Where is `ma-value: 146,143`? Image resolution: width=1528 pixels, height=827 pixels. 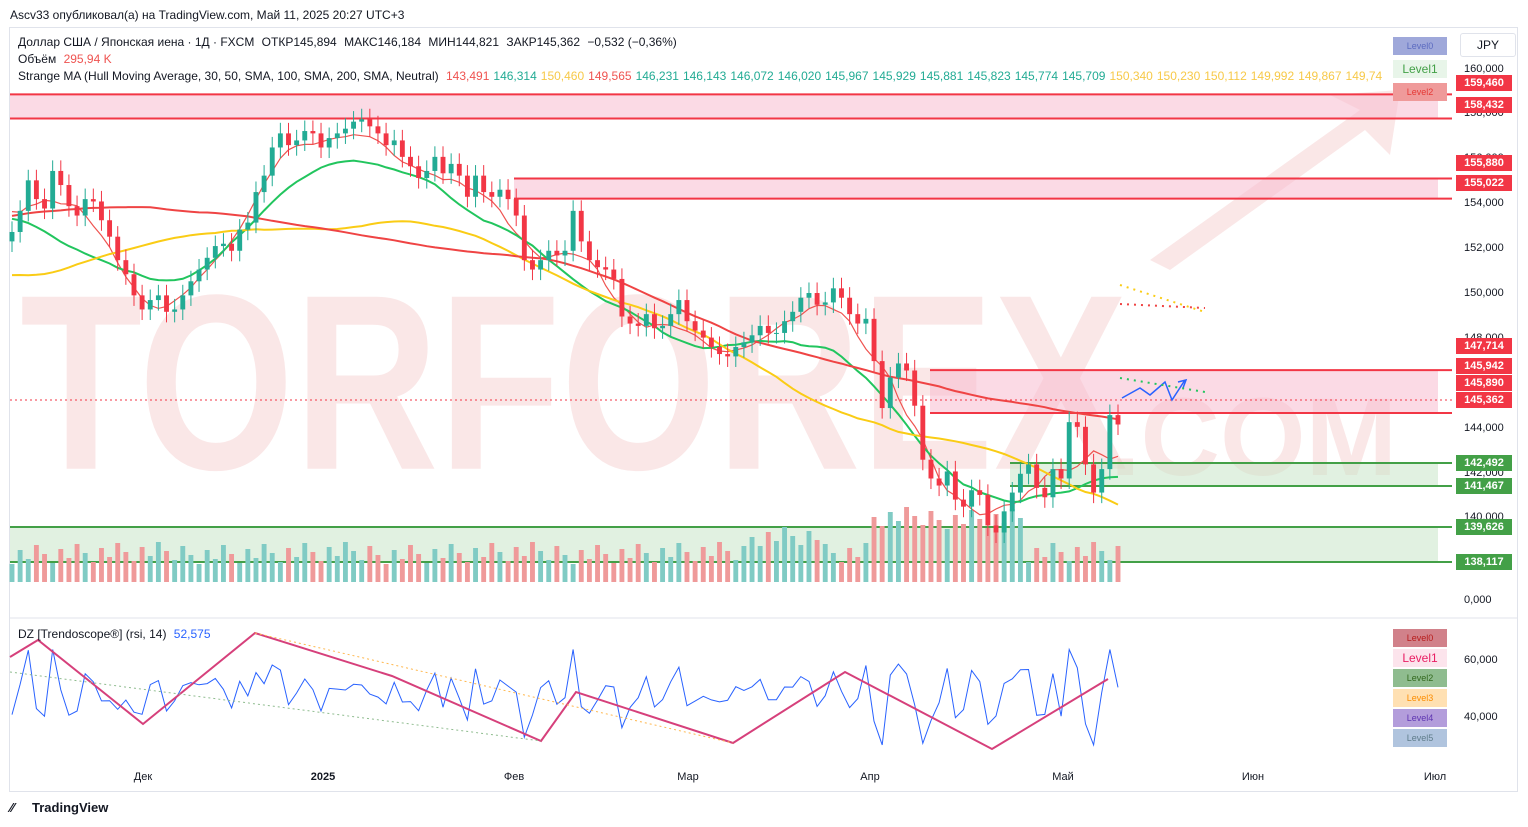
ma-value: 146,143 is located at coordinates (704, 76).